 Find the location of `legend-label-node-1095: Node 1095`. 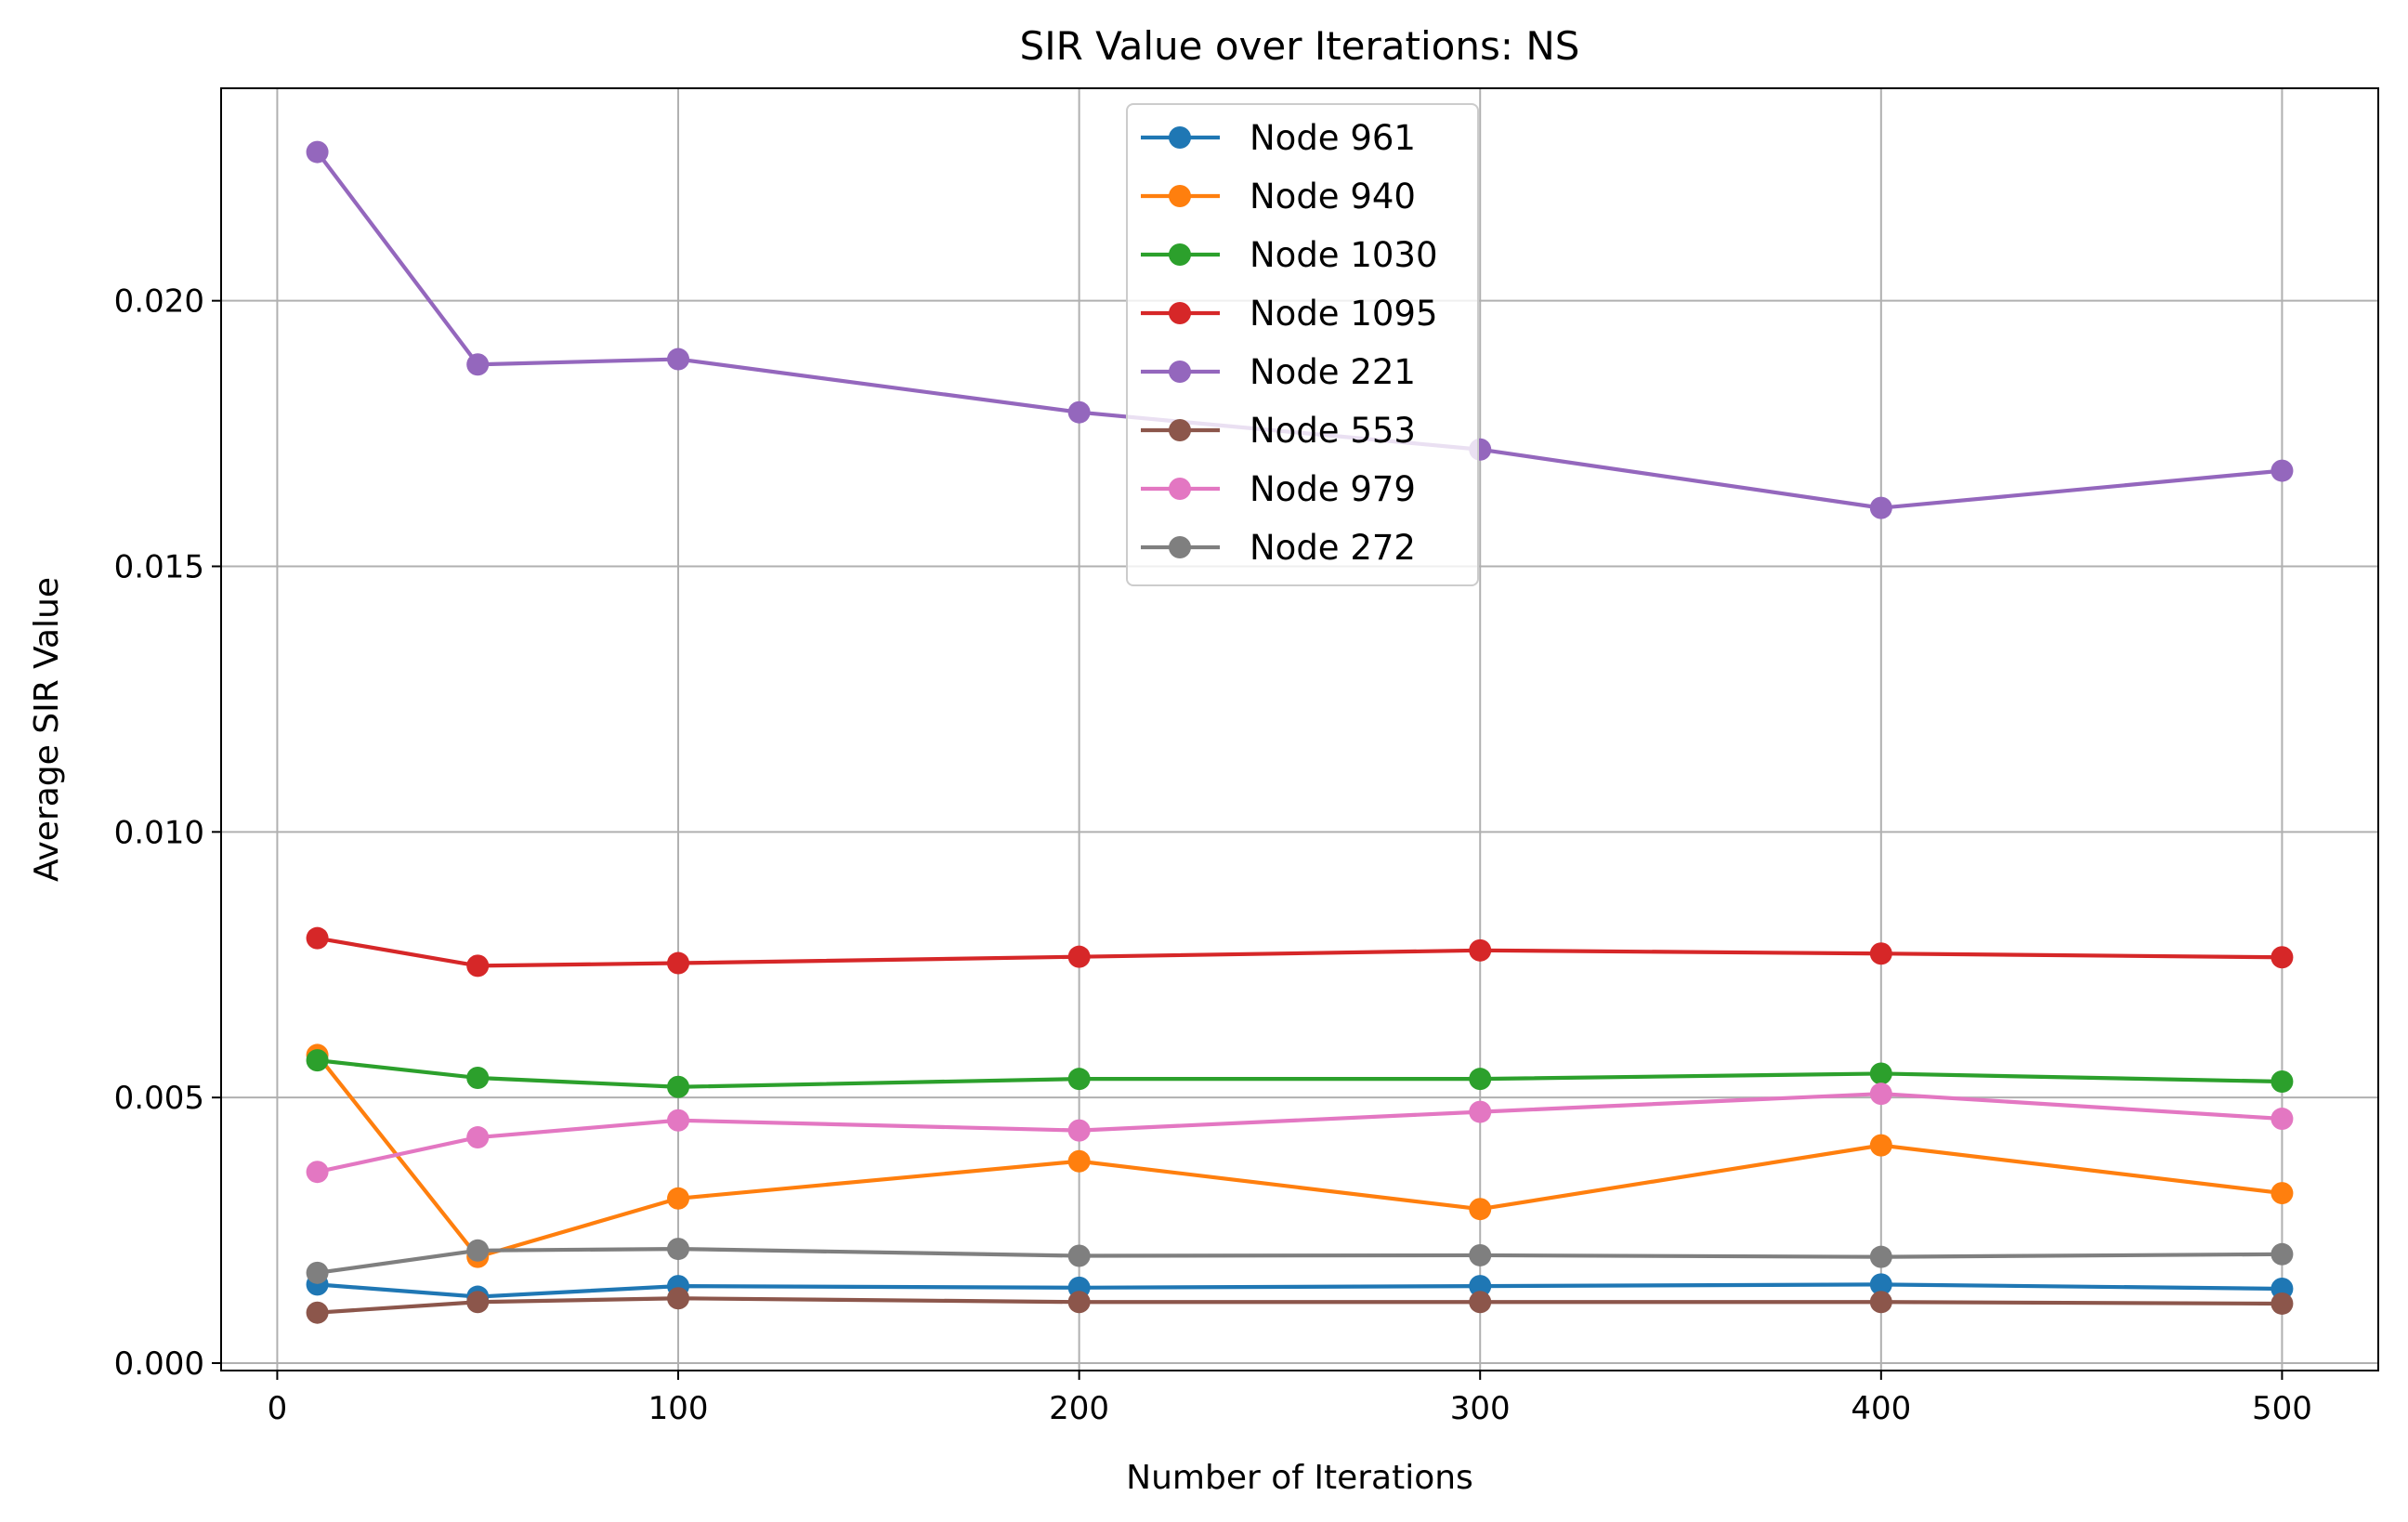

legend-label-node-1095: Node 1095 is located at coordinates (1344, 314).